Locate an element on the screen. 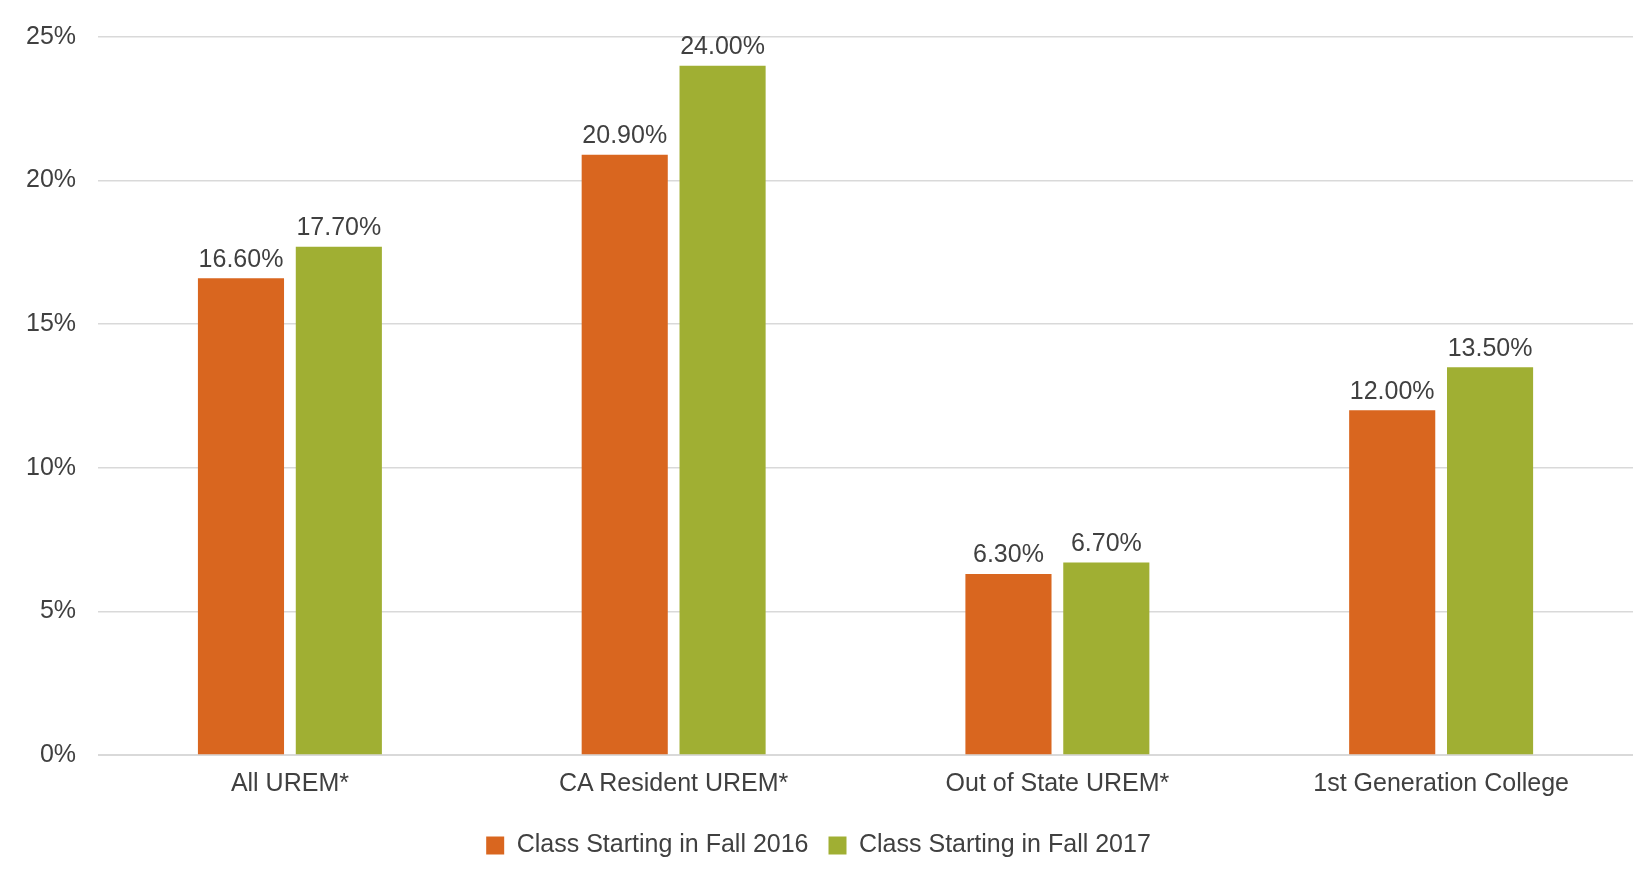 The width and height of the screenshot is (1633, 872). data-label: 6.30% is located at coordinates (1008, 553).